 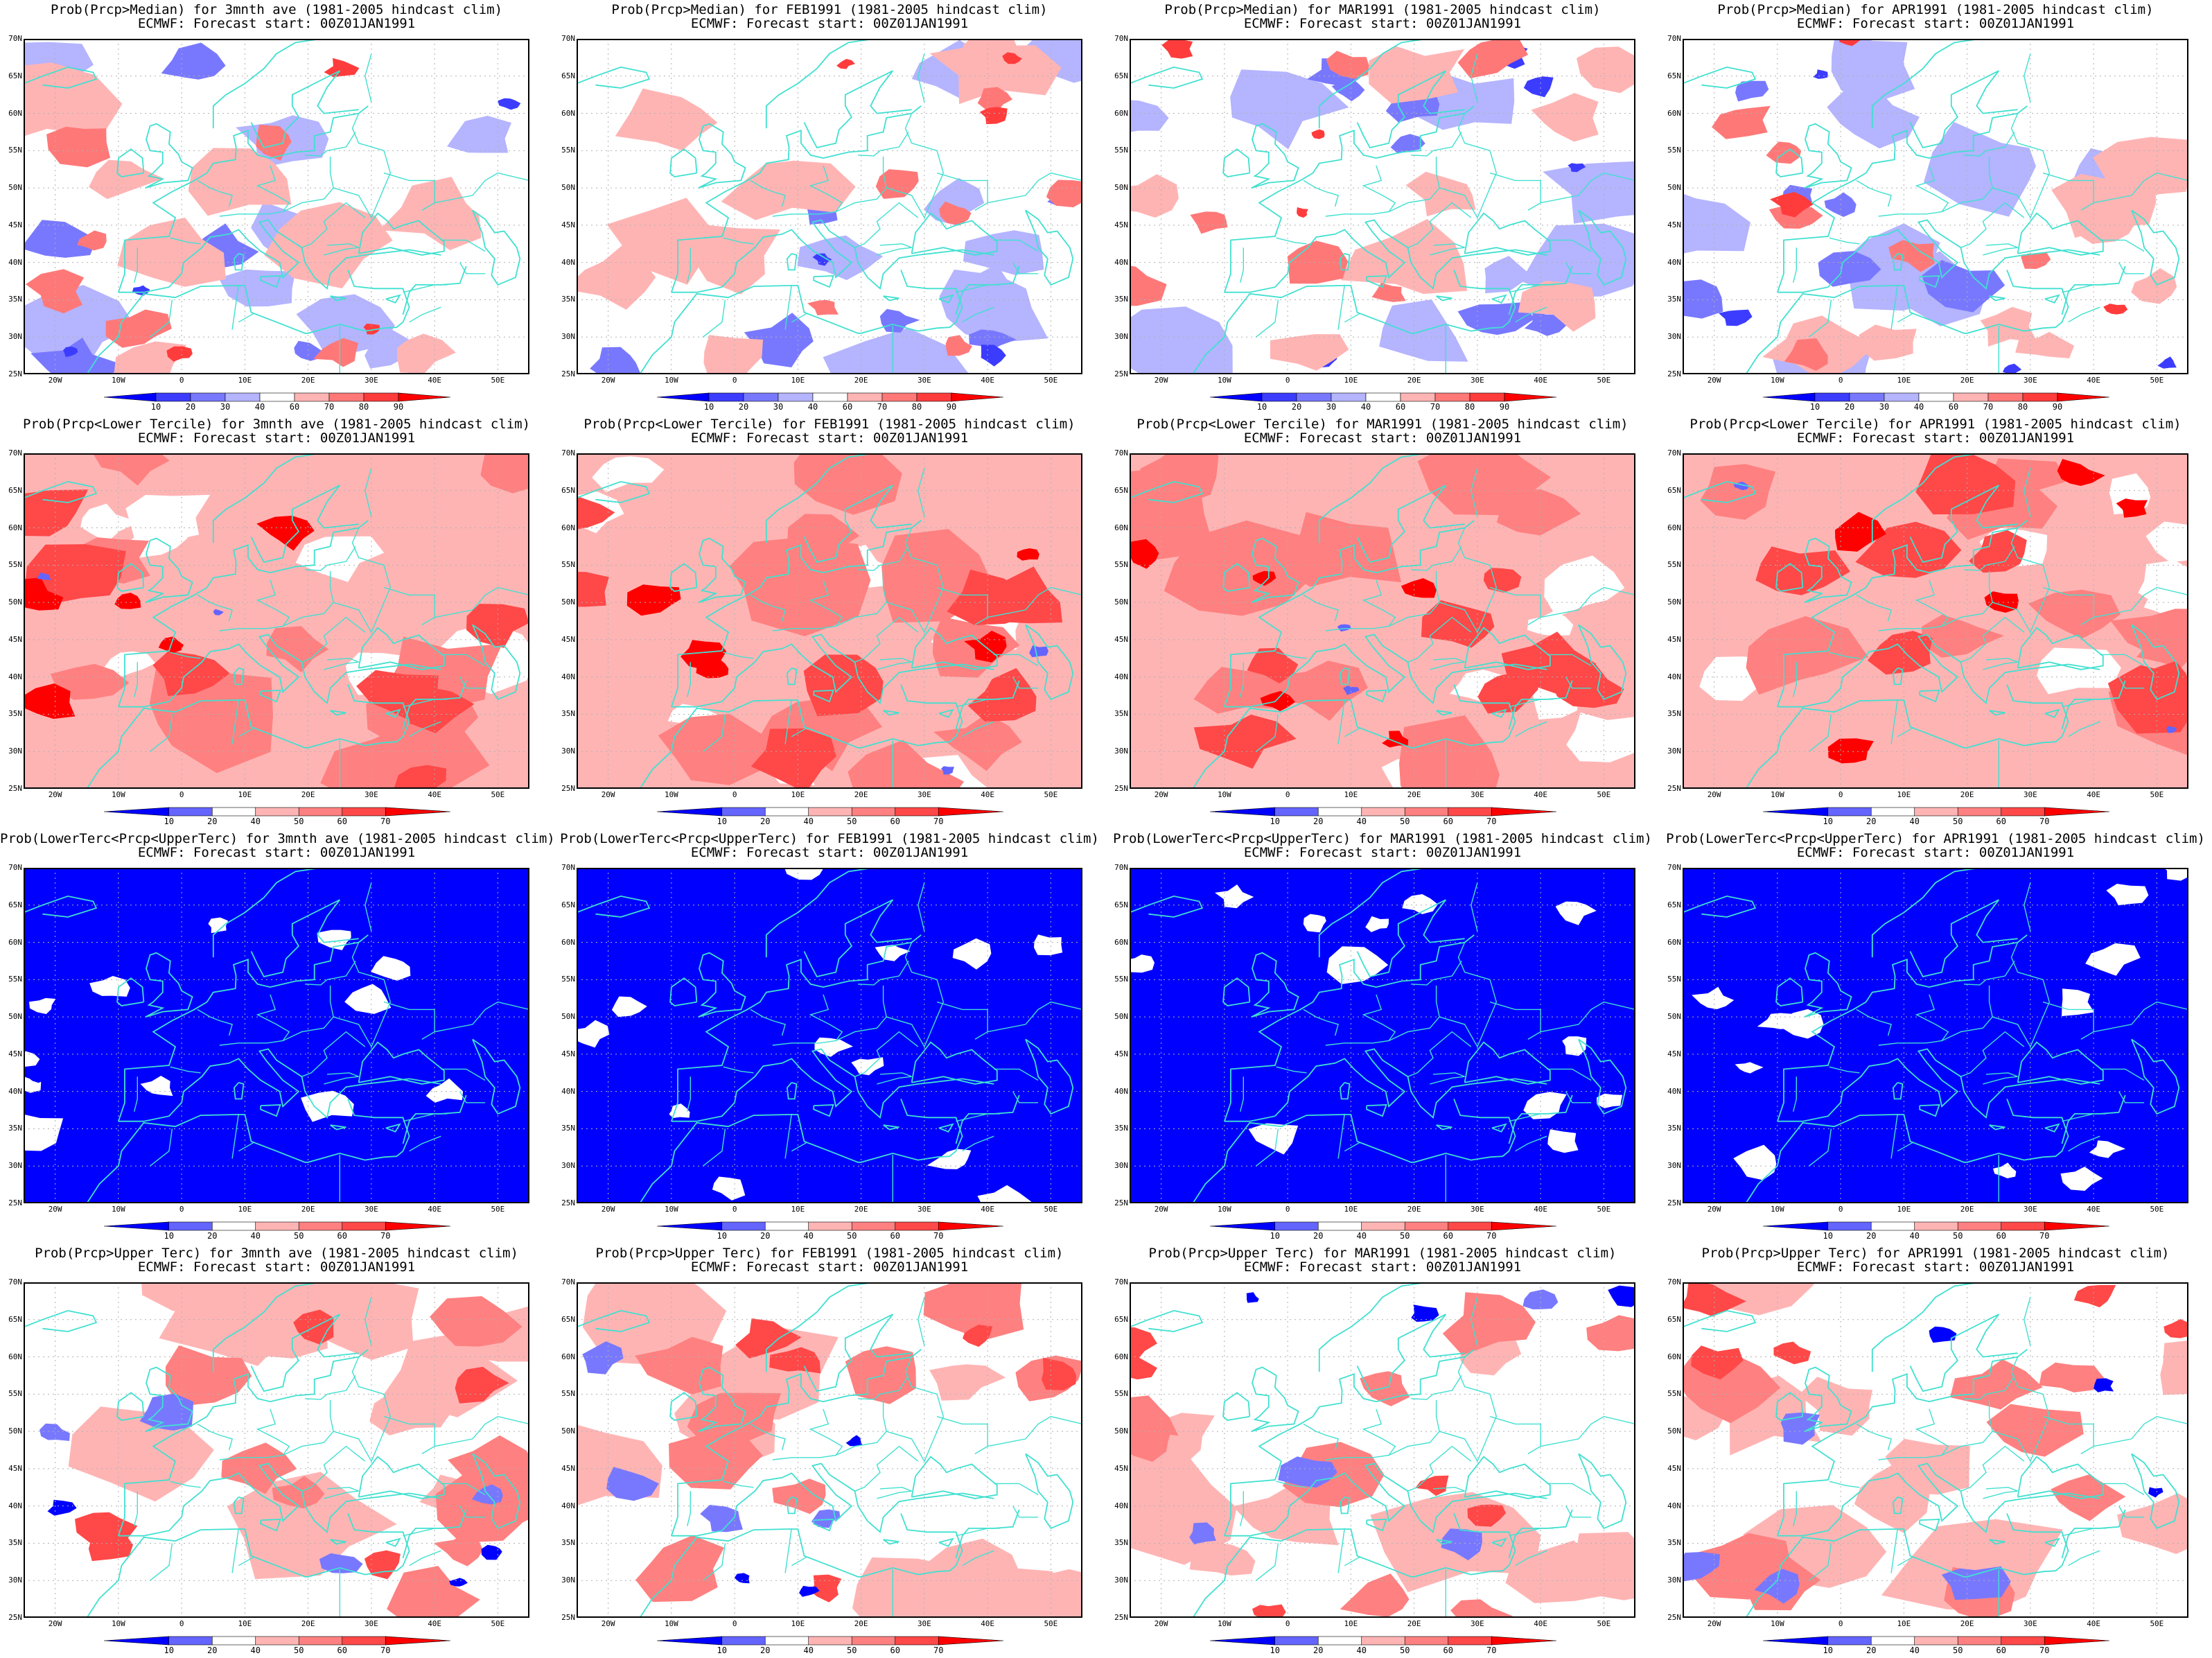 I want to click on longitude-label: 50E, so click(x=2157, y=1624).